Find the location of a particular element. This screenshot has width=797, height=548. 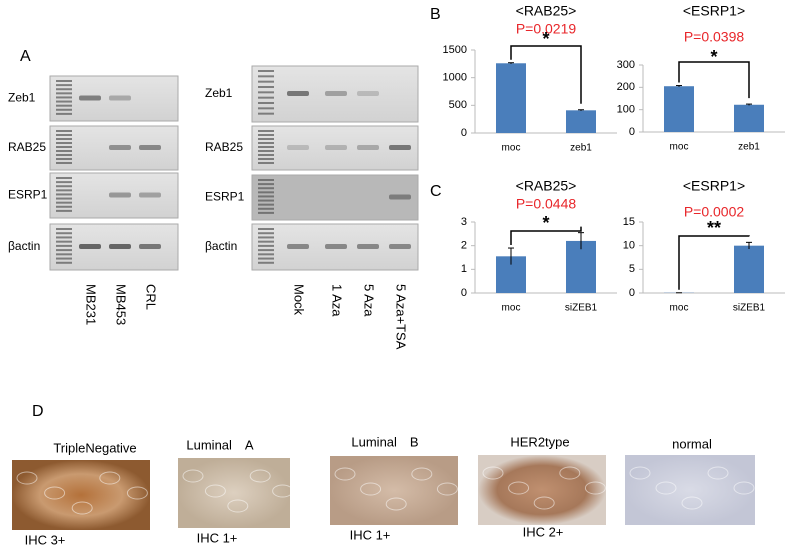

y-tick-label: 1000 is located at coordinates (455, 78).